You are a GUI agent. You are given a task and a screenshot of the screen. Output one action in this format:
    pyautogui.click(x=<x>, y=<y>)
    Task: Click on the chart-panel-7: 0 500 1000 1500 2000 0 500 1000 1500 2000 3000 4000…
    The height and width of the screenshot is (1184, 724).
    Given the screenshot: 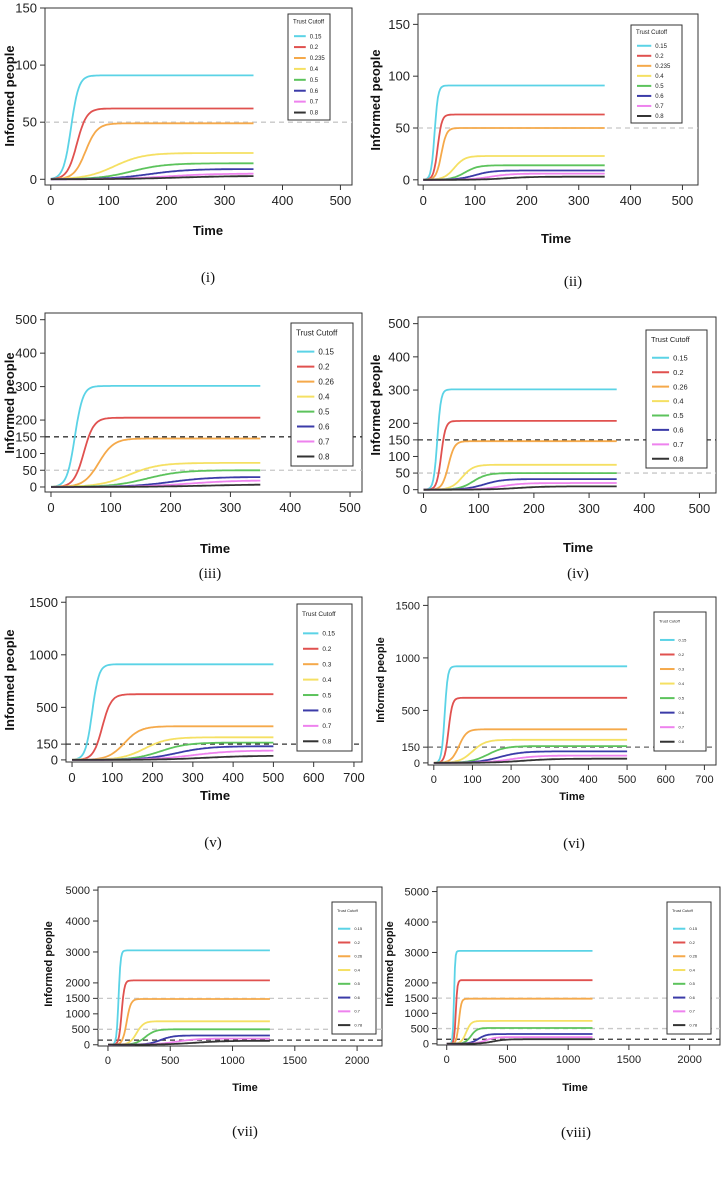 What is the action you would take?
    pyautogui.click(x=213, y=1012)
    